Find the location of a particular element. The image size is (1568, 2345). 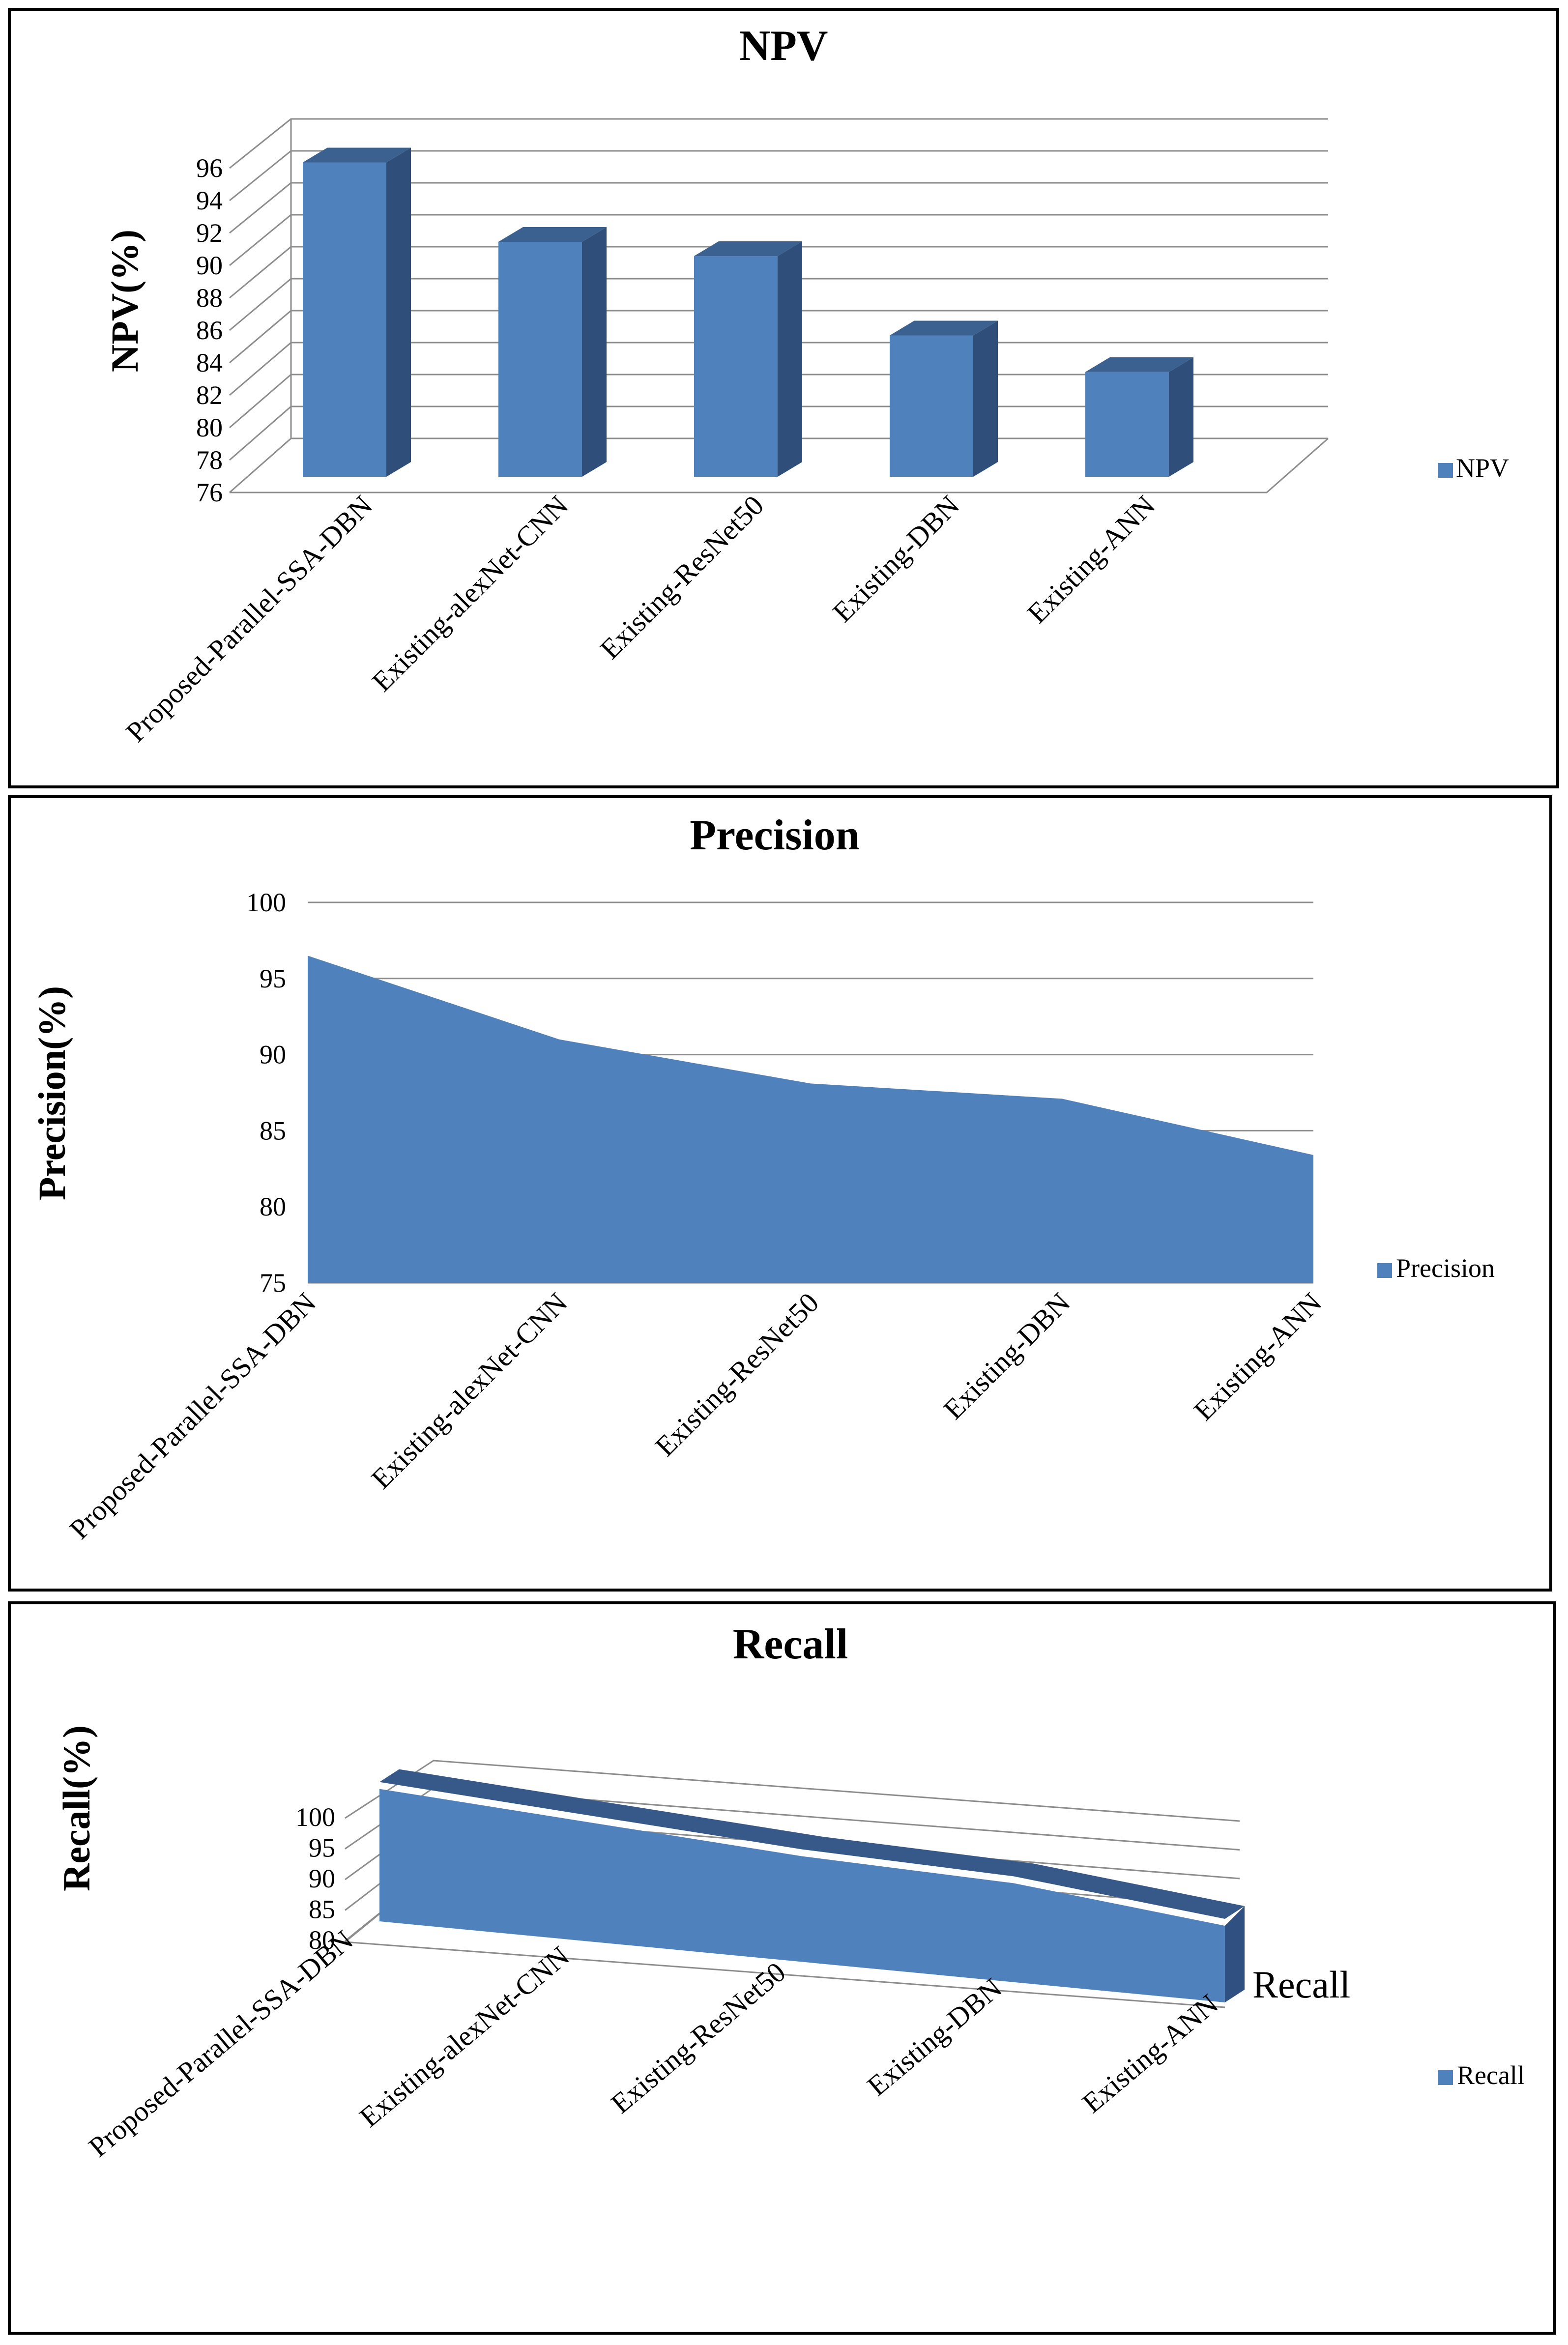

recall-chart-title: Recall is located at coordinates (790, 1645).